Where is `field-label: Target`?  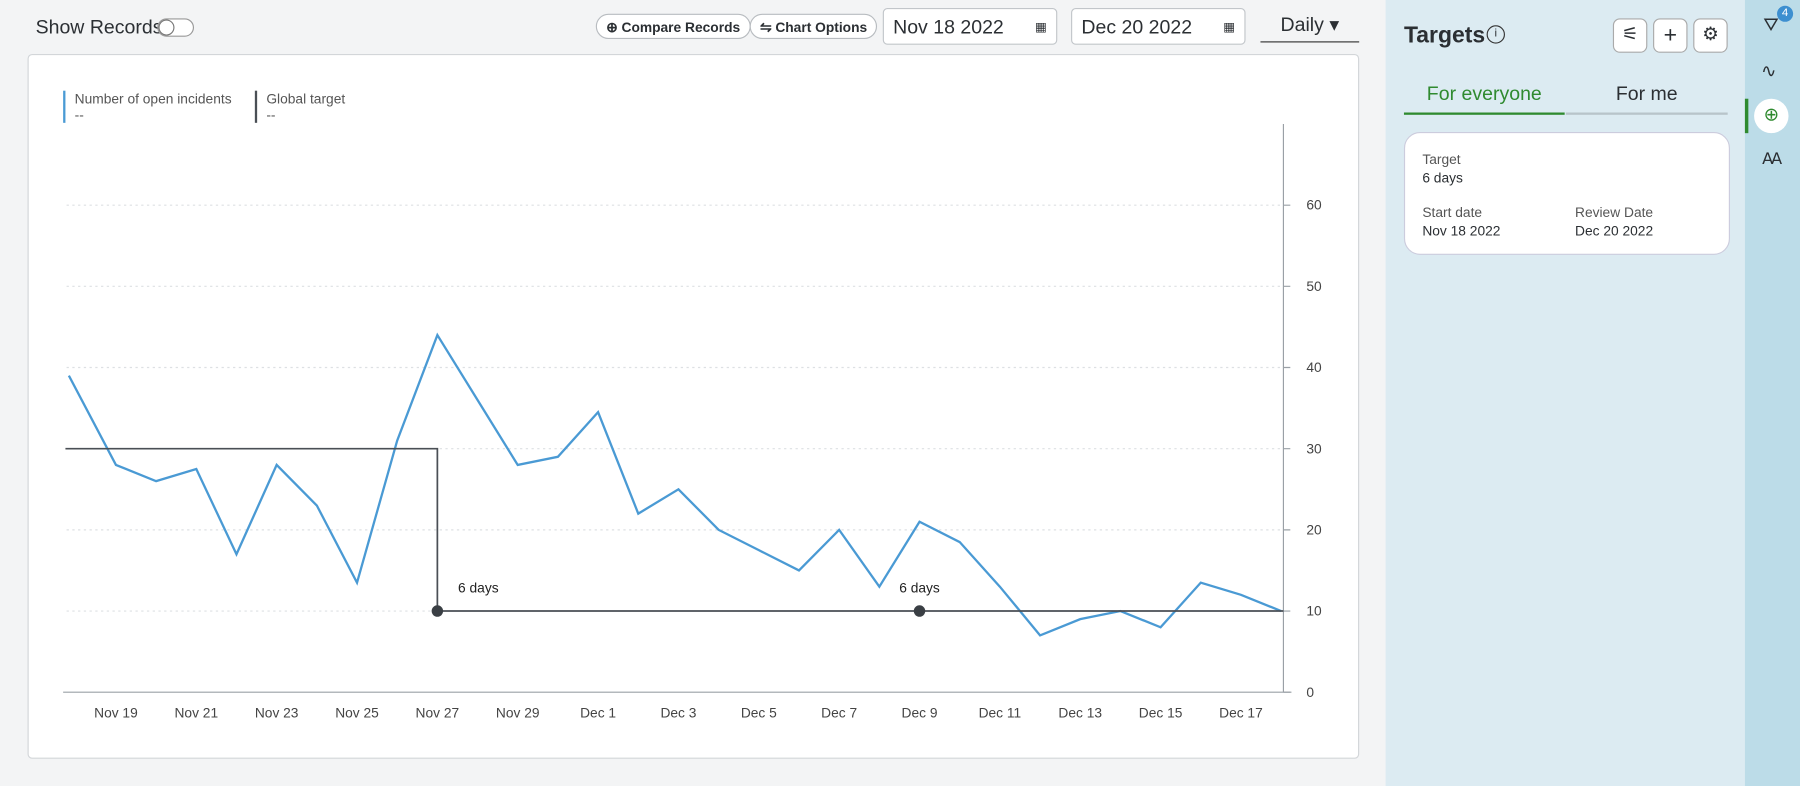 field-label: Target is located at coordinates (1441, 159).